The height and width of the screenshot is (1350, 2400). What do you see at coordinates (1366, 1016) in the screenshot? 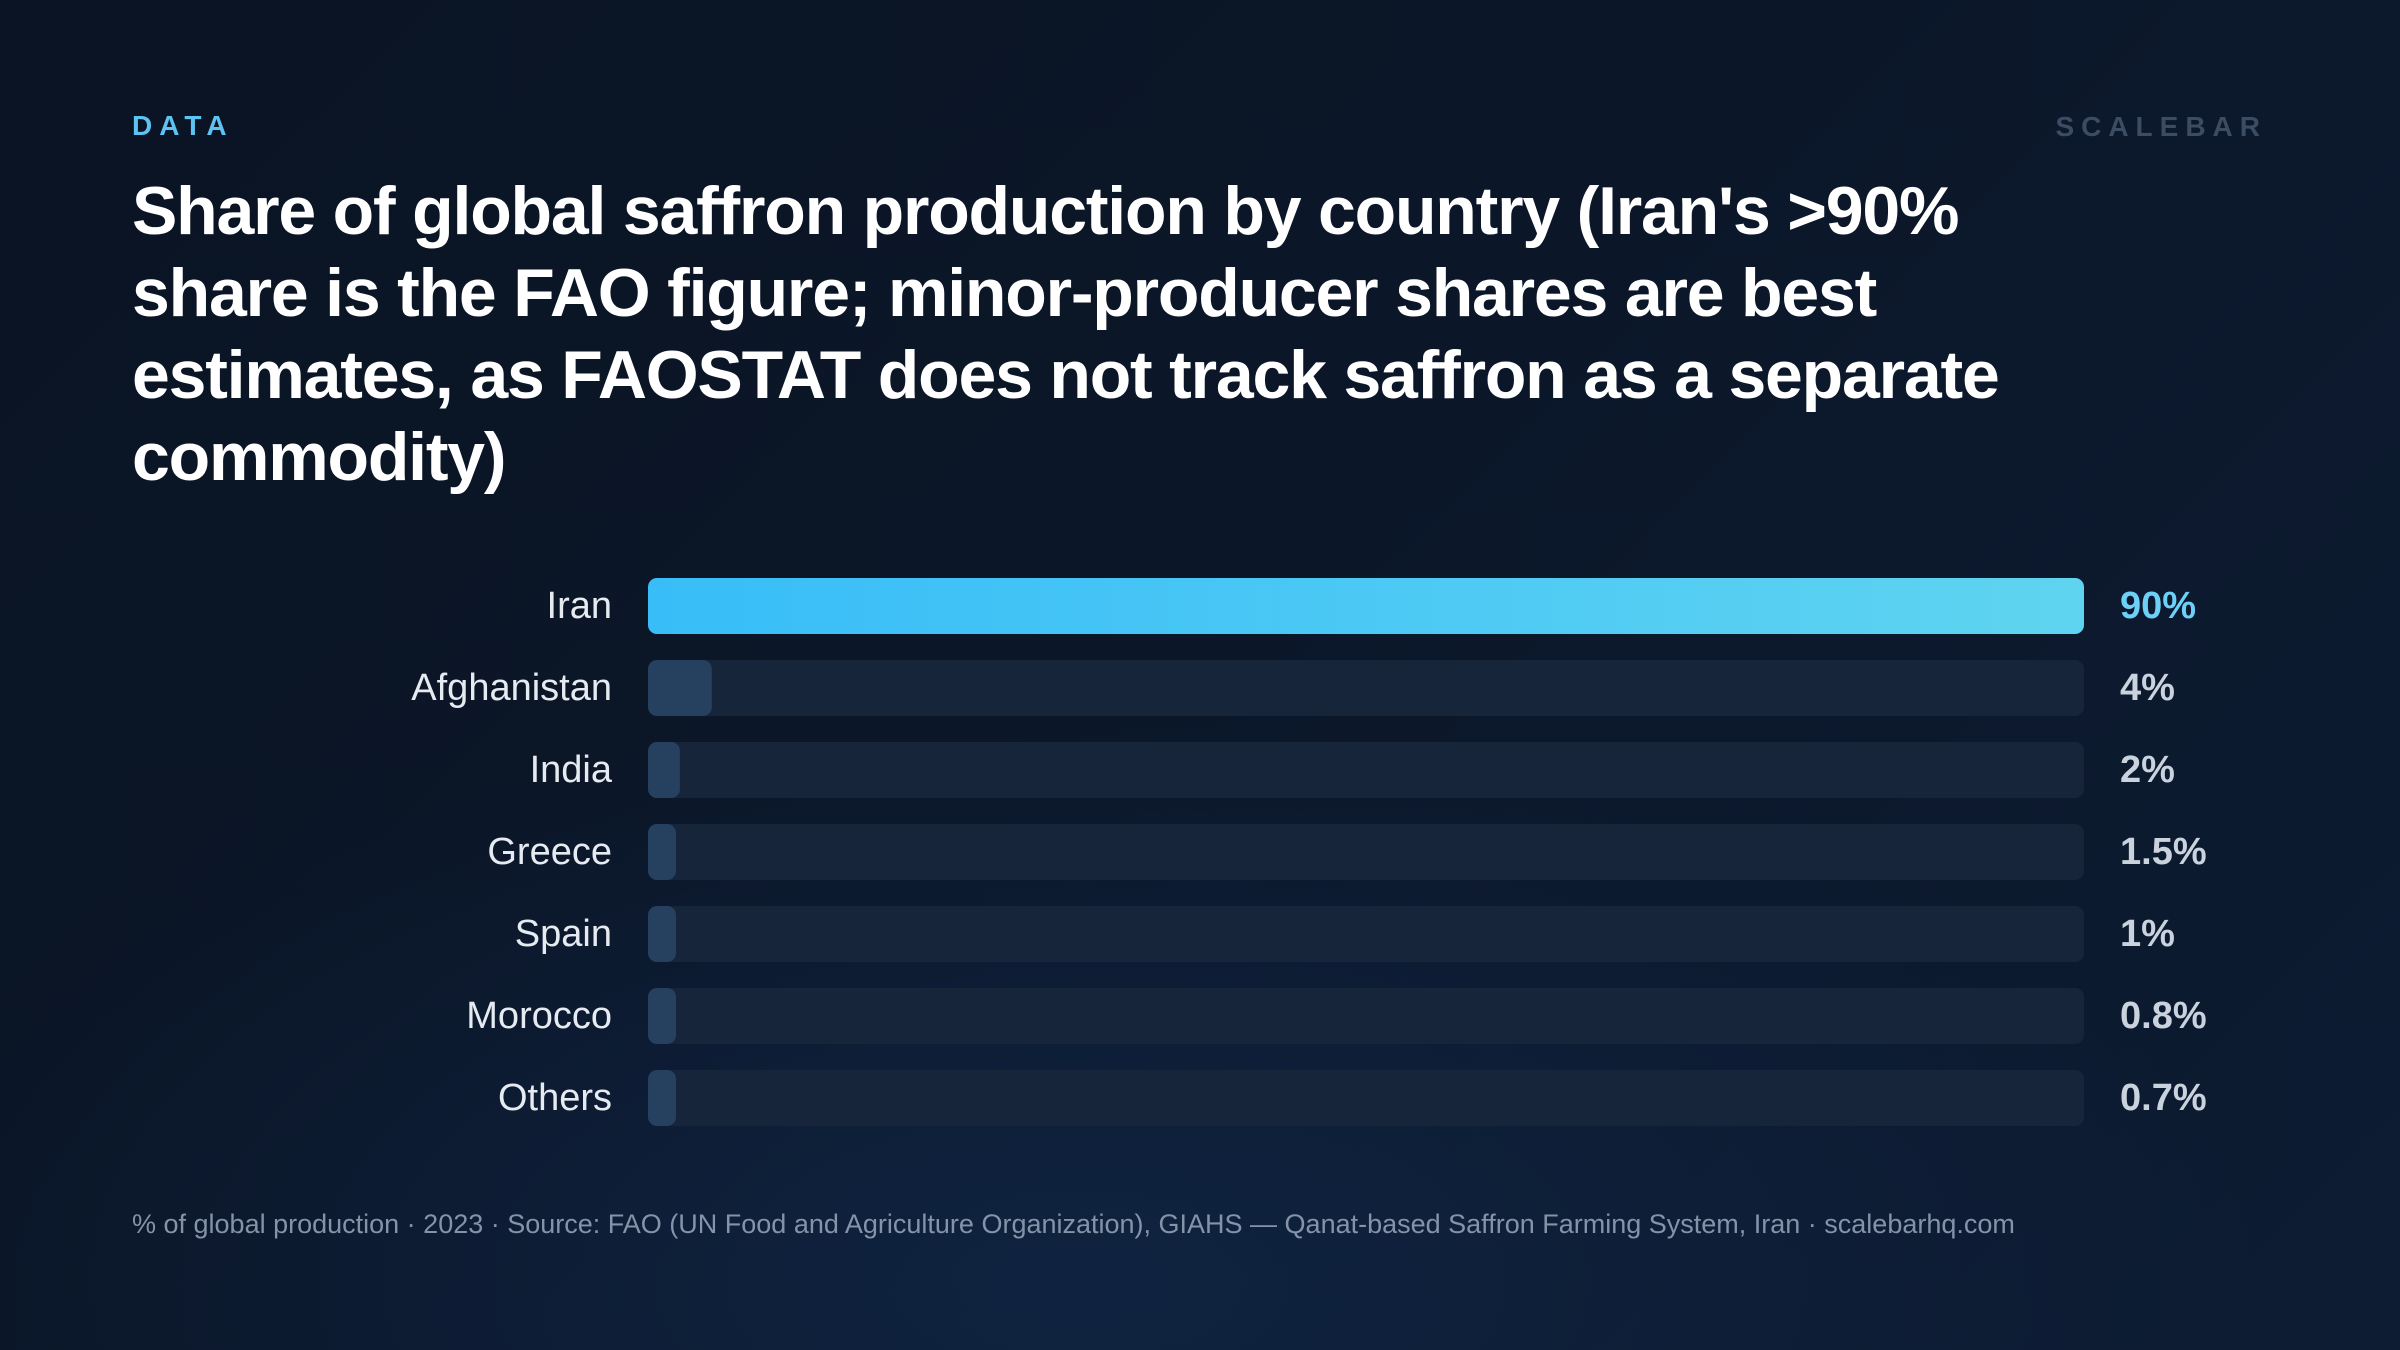
I see `bar-track-morocco` at bounding box center [1366, 1016].